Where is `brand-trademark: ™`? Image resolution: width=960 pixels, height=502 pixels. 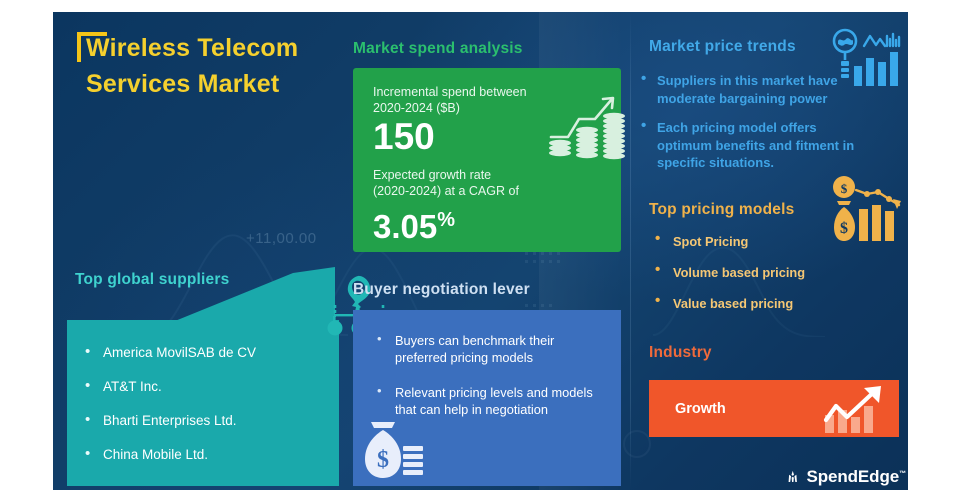 brand-trademark: ™ is located at coordinates (902, 474).